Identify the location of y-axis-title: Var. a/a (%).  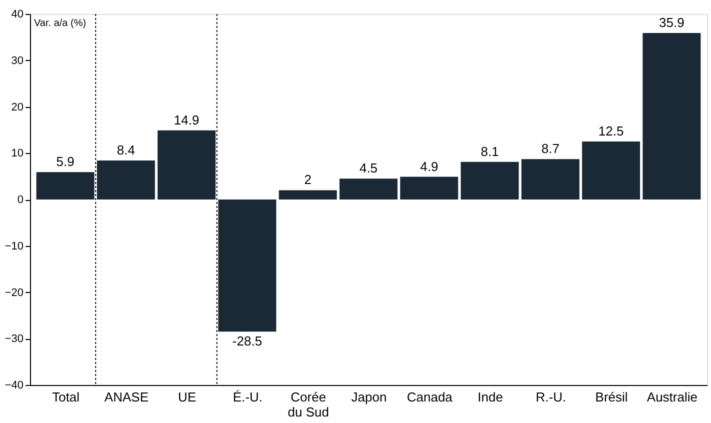
(60, 23).